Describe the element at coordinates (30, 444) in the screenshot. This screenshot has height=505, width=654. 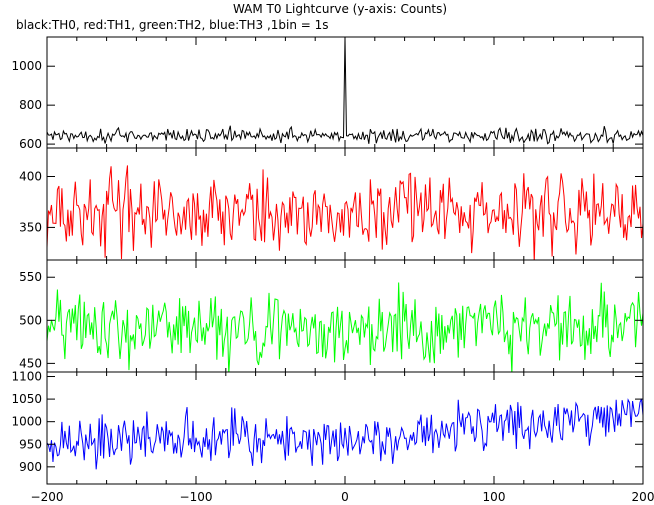
I see `y-tick-label: 950` at that location.